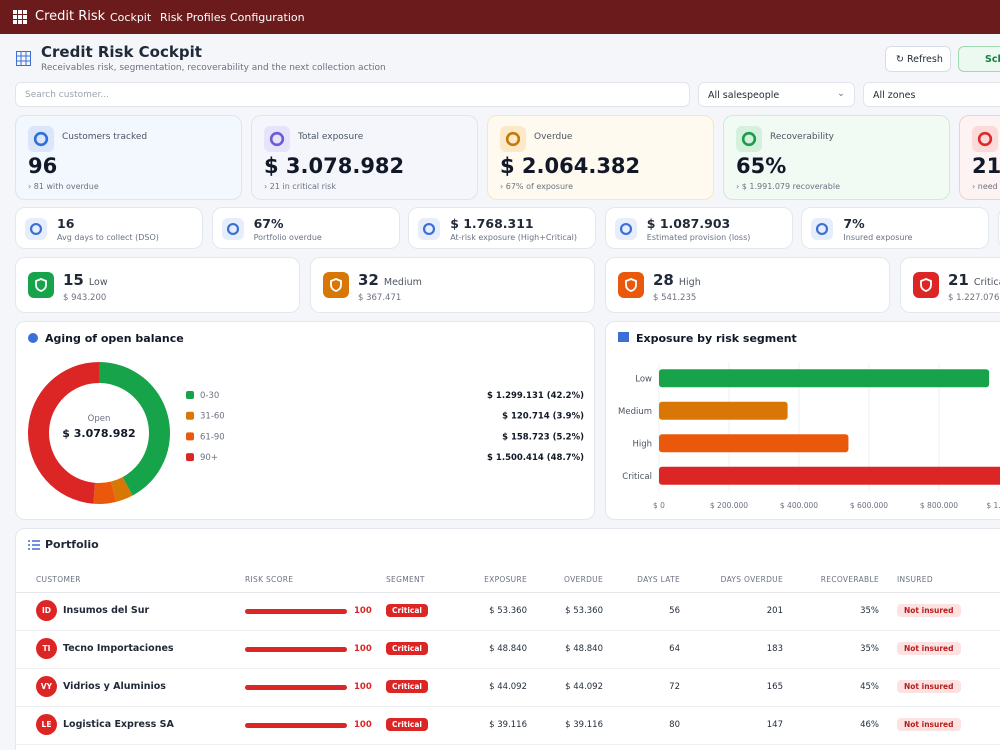 Image resolution: width=1000 pixels, height=750 pixels. I want to click on select-value: All zones, so click(894, 95).